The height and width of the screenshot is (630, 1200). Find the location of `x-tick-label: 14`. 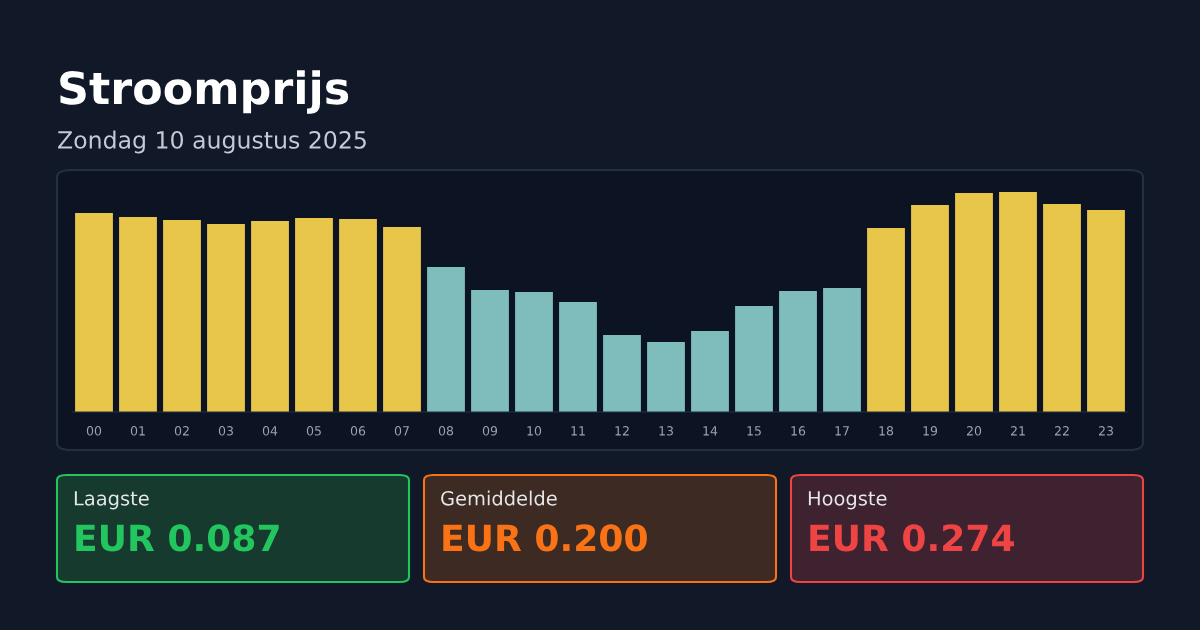

x-tick-label: 14 is located at coordinates (710, 431).